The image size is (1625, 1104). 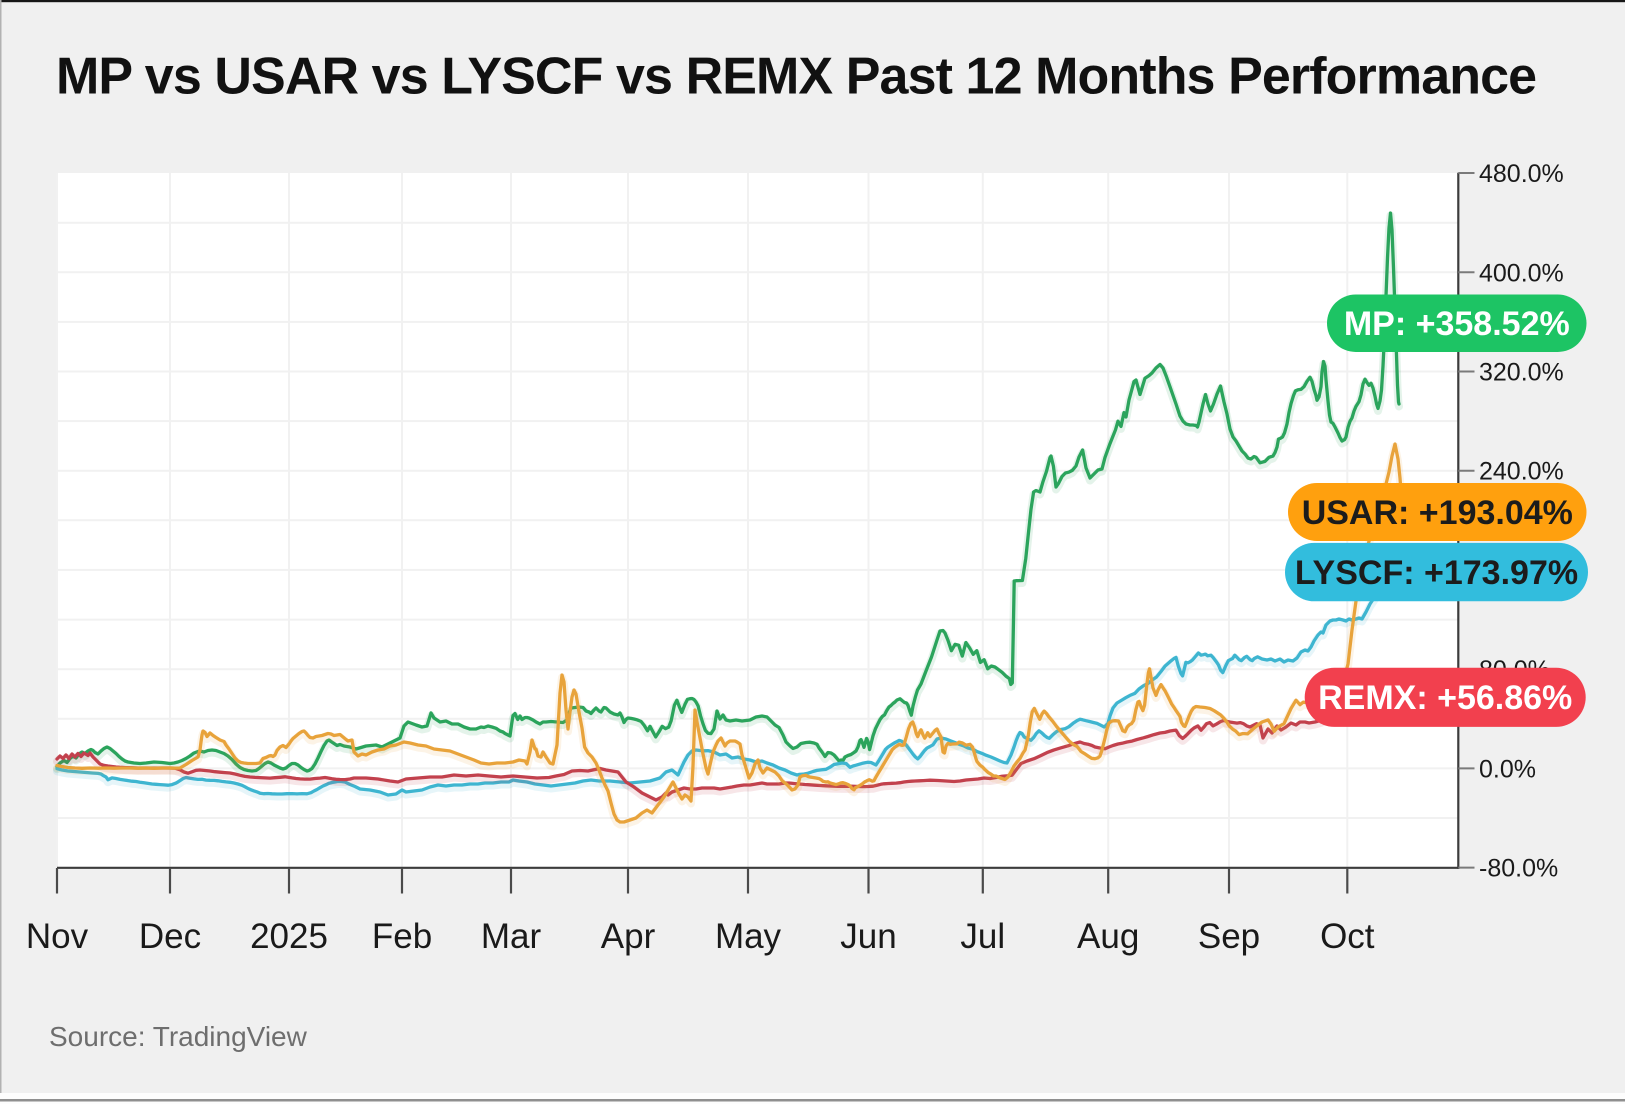 What do you see at coordinates (1521, 174) in the screenshot?
I see `svg-text: 480.0%` at bounding box center [1521, 174].